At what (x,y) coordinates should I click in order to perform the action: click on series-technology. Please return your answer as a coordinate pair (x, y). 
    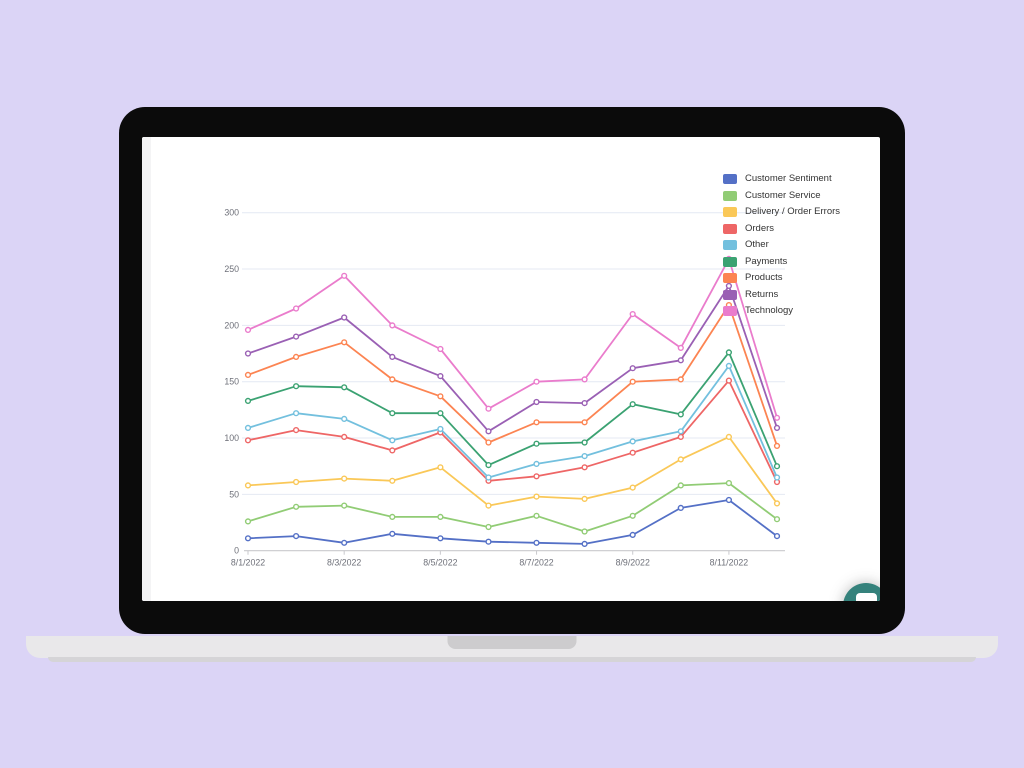
    Looking at the image, I should click on (512, 338).